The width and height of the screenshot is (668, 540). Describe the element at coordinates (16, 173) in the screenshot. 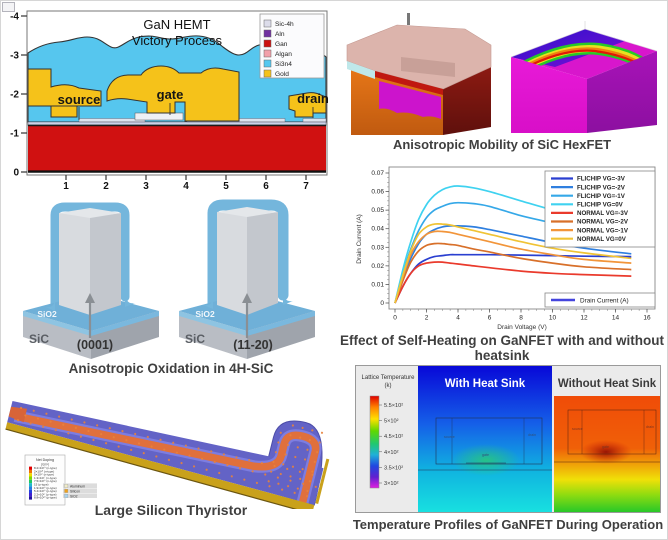

I see `y-tick-label: 0` at that location.